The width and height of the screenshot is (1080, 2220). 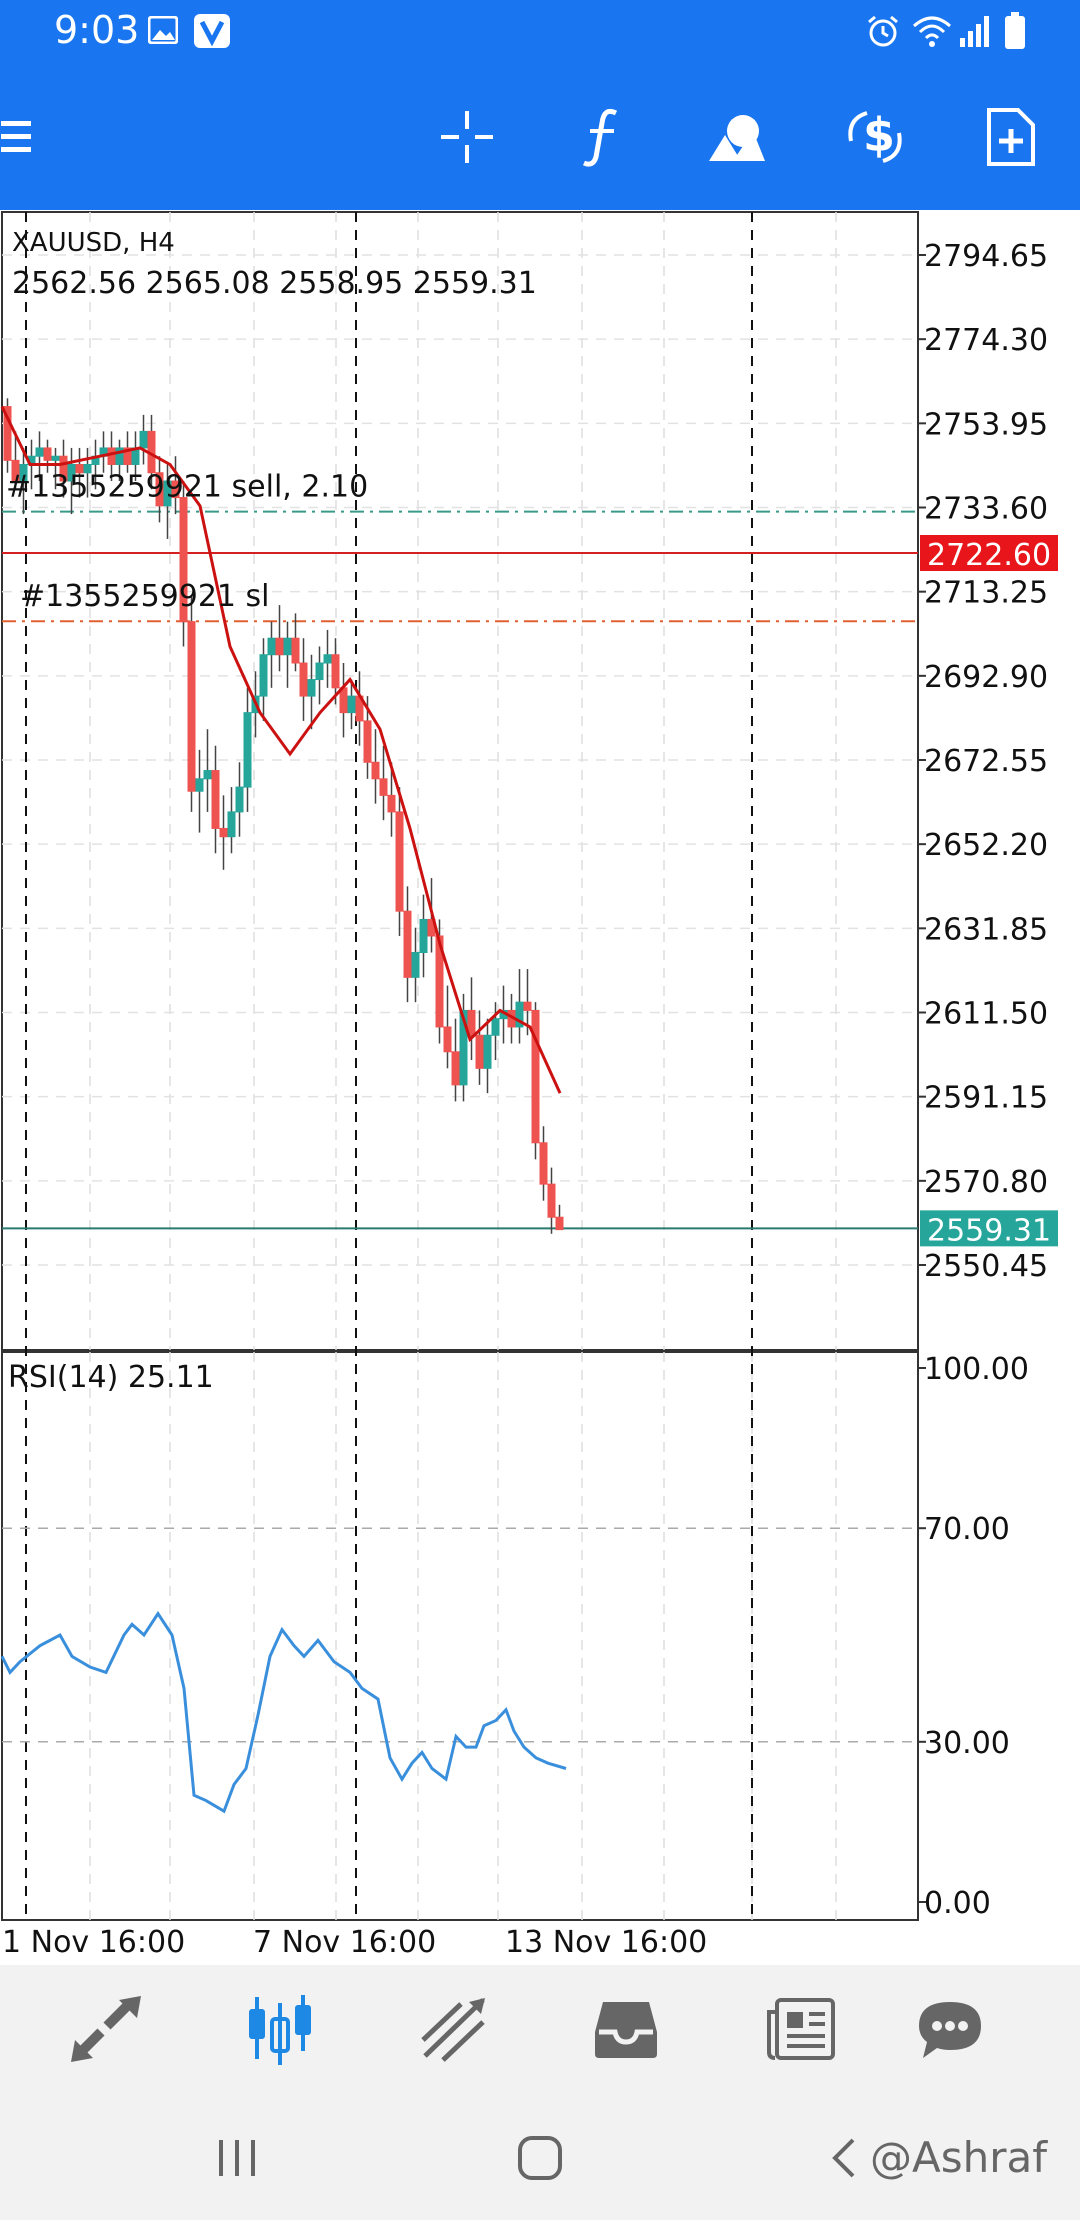 I want to click on price-axis-label: 2591.15, so click(x=986, y=1098).